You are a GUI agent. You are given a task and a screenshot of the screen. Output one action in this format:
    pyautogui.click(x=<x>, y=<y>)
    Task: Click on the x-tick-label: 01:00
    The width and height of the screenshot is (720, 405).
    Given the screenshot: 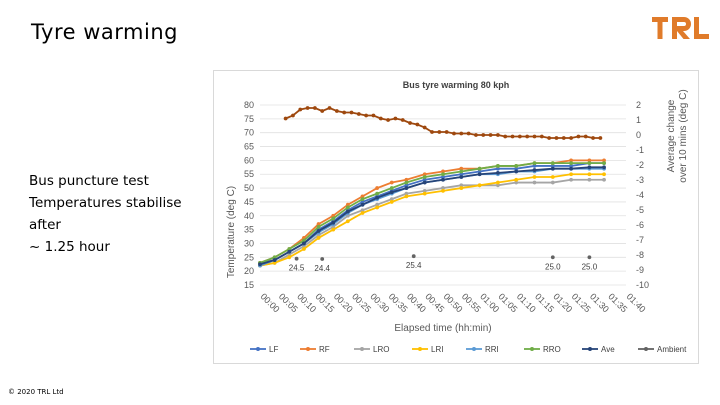 What is the action you would take?
    pyautogui.click(x=489, y=302)
    